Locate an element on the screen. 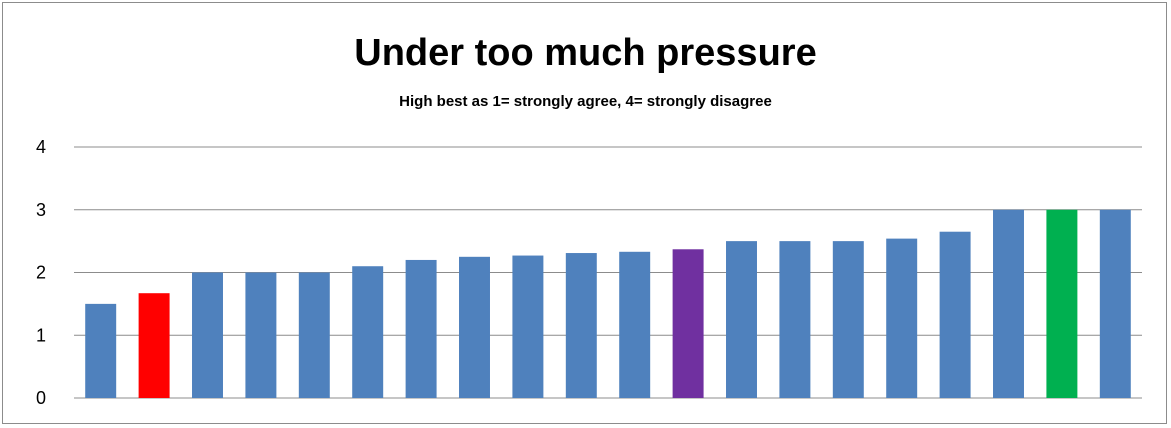  y-axis-tick-labels: 0 1 2 3 4 is located at coordinates (41, 272).